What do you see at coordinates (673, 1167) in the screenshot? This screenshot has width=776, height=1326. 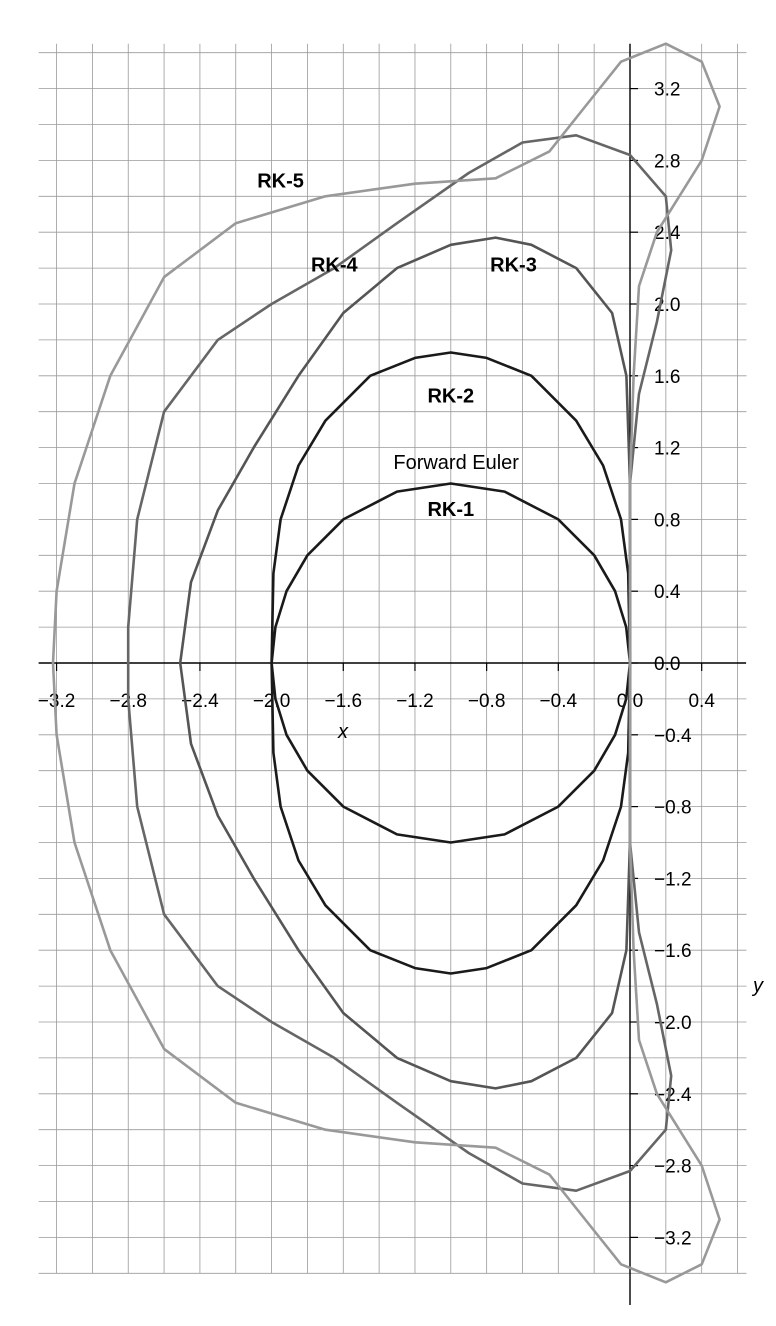 I see `y-tick-label: −2.8` at bounding box center [673, 1167].